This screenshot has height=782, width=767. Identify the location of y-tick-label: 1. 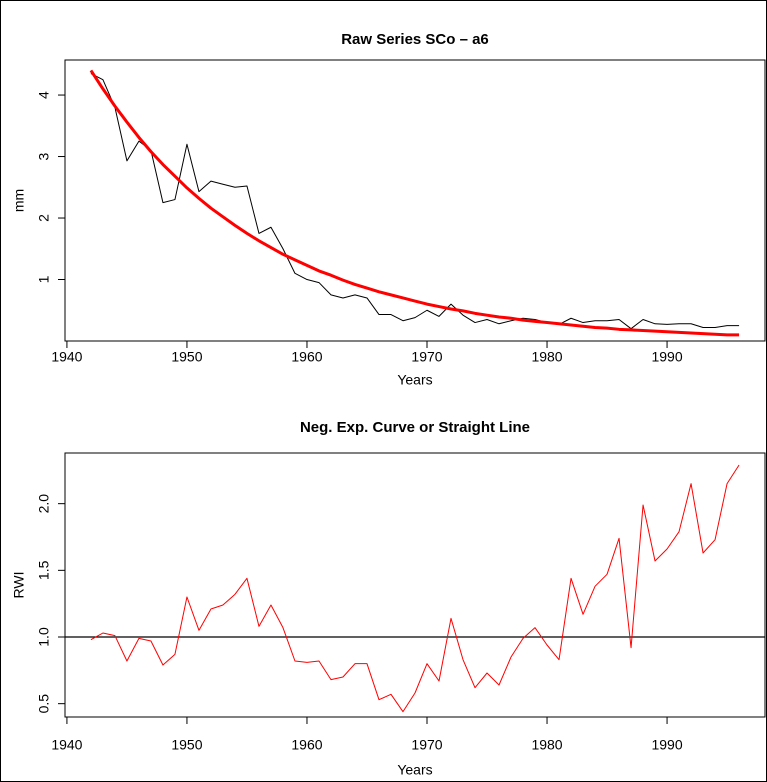
(44, 279).